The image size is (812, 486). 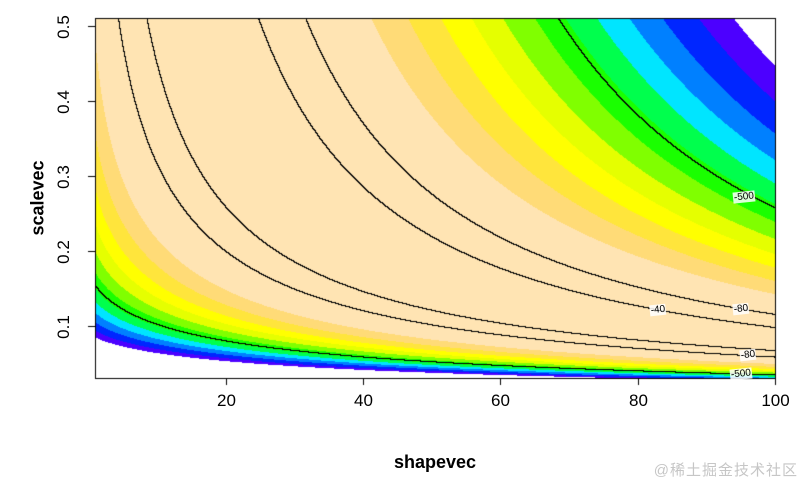 What do you see at coordinates (63, 251) in the screenshot?
I see `y-tick-label: 0.2` at bounding box center [63, 251].